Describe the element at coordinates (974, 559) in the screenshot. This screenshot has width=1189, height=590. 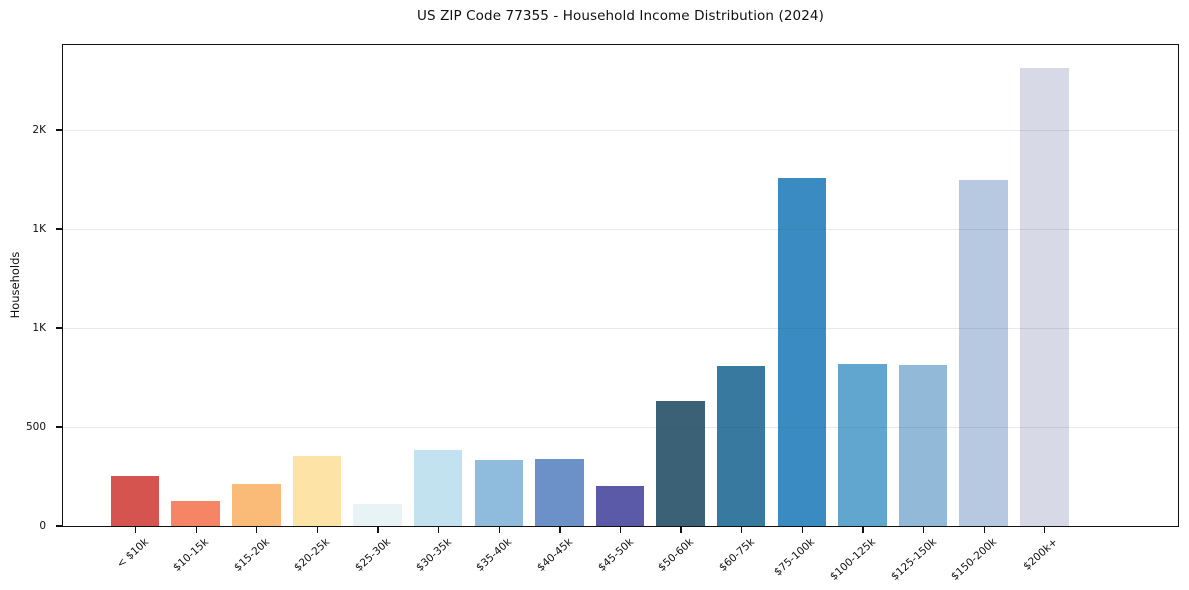
I see `x-tick-label: $150-200k` at that location.